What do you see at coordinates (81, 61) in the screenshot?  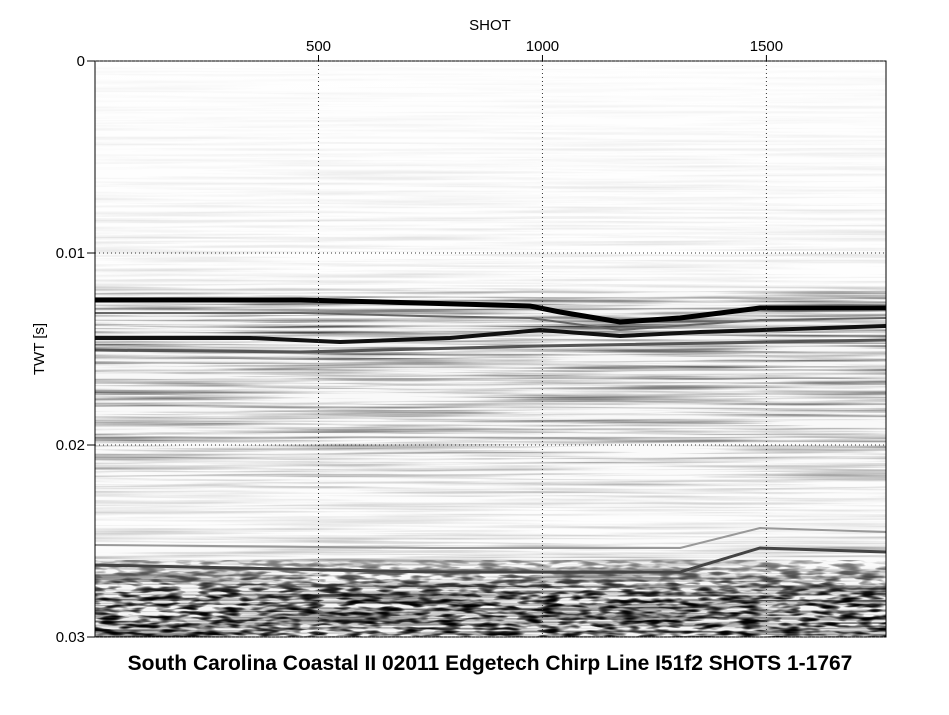 I see `y-tick-label: 0` at bounding box center [81, 61].